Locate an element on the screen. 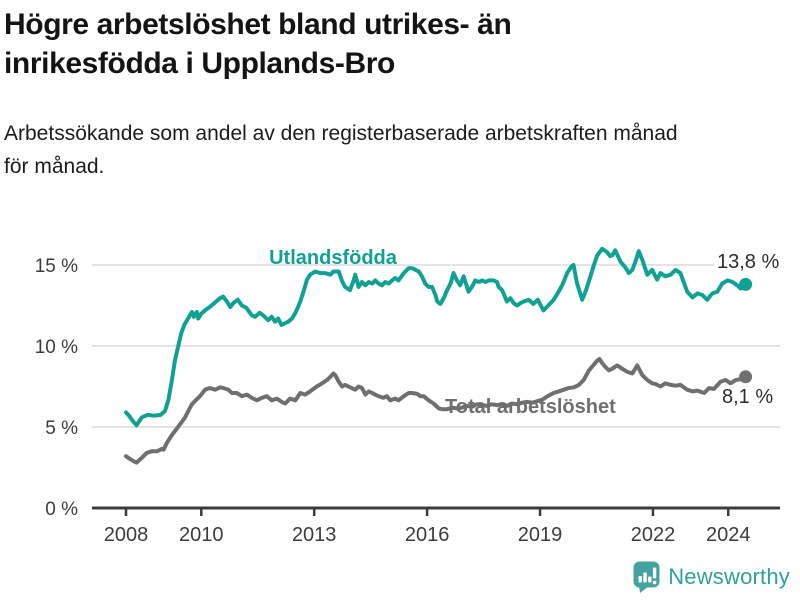 Image resolution: width=800 pixels, height=600 pixels. series-label-total-arbetsl-shet: Total arbetslöshet is located at coordinates (530, 407).